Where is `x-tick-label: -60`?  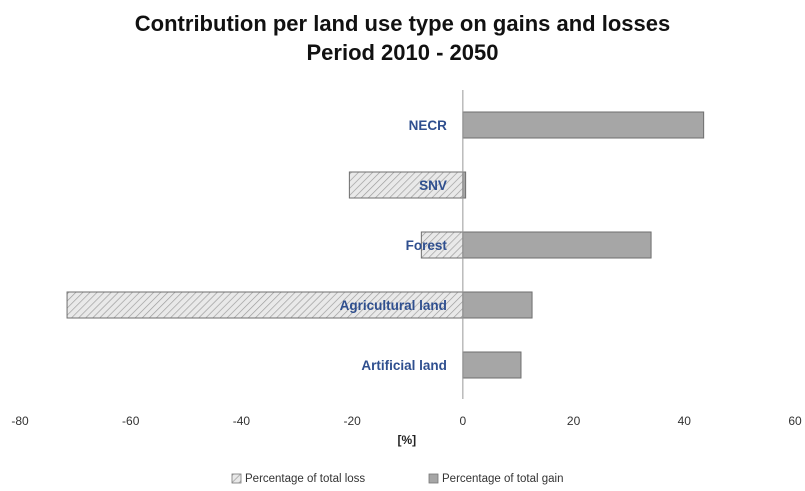
x-tick-label: -60 is located at coordinates (131, 421).